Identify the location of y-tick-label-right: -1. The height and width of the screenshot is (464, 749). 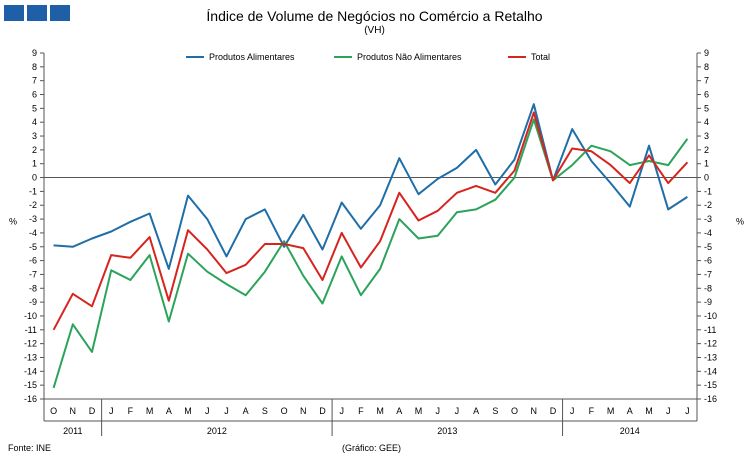
(708, 191).